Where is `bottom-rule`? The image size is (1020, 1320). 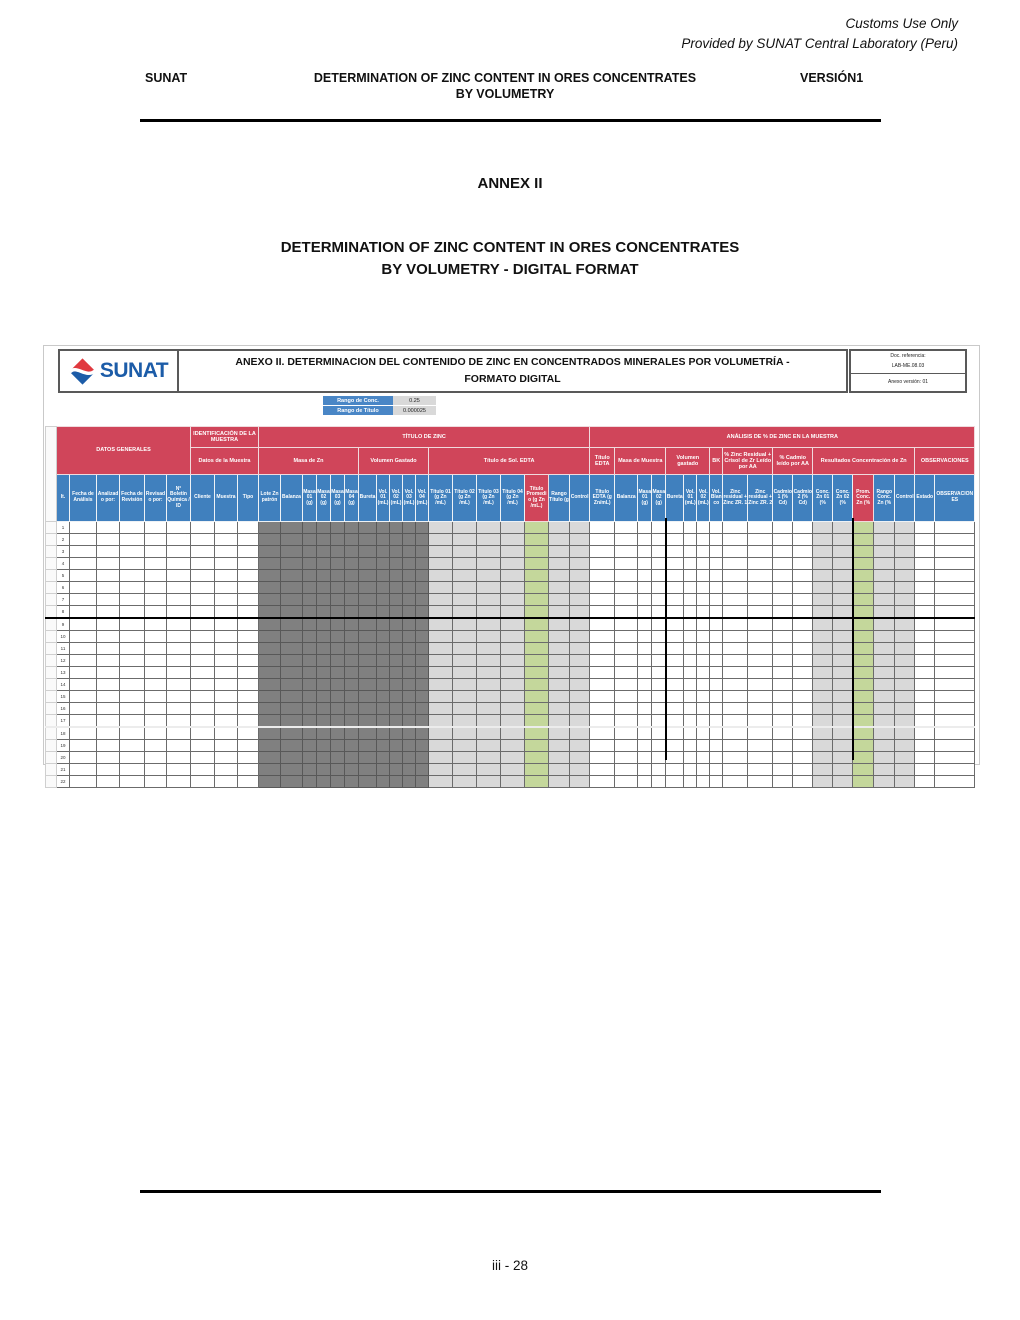
bottom-rule is located at coordinates (510, 1191).